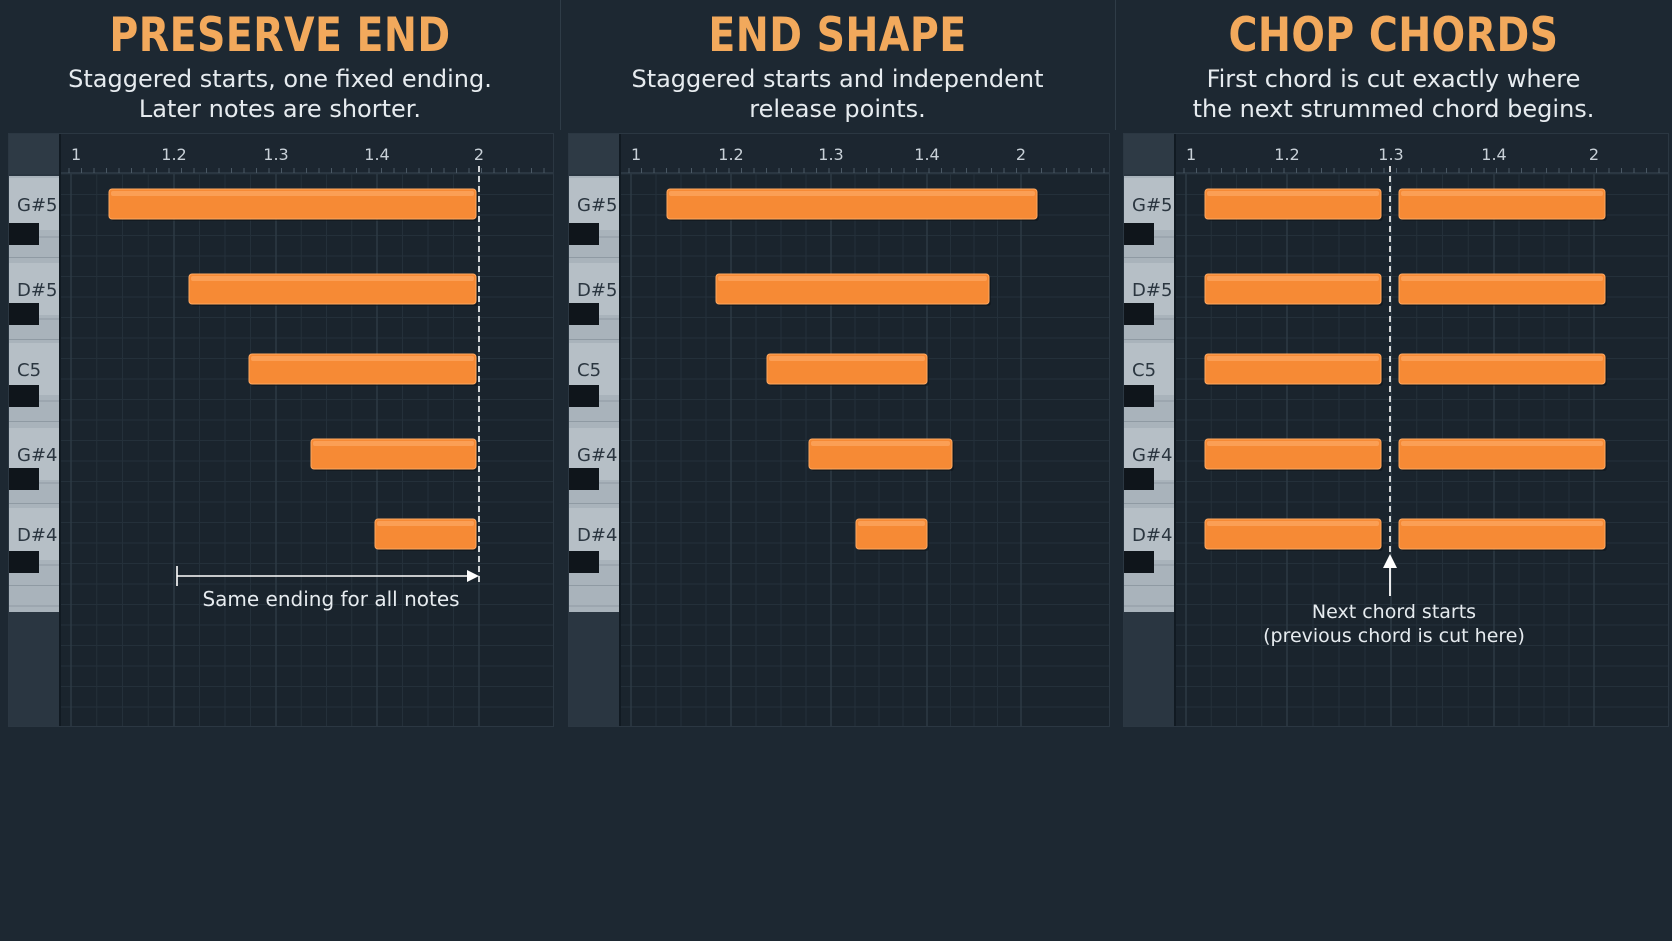  What do you see at coordinates (1394, 636) in the screenshot?
I see `annotation-text: (previous chord is cut here)` at bounding box center [1394, 636].